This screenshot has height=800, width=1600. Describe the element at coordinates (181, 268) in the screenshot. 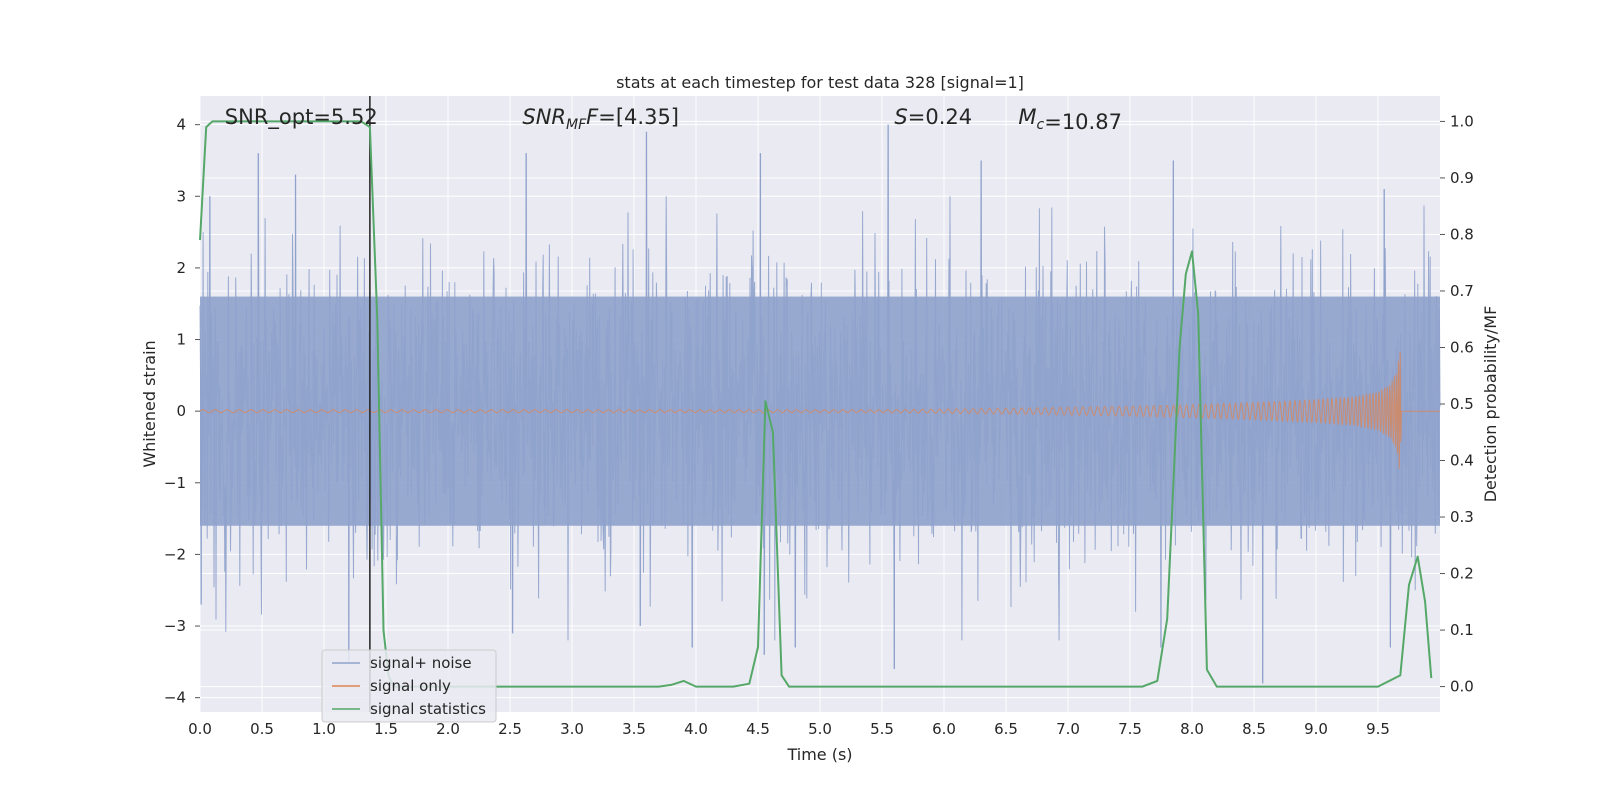

I see `y-left-tick-label: 2` at that location.